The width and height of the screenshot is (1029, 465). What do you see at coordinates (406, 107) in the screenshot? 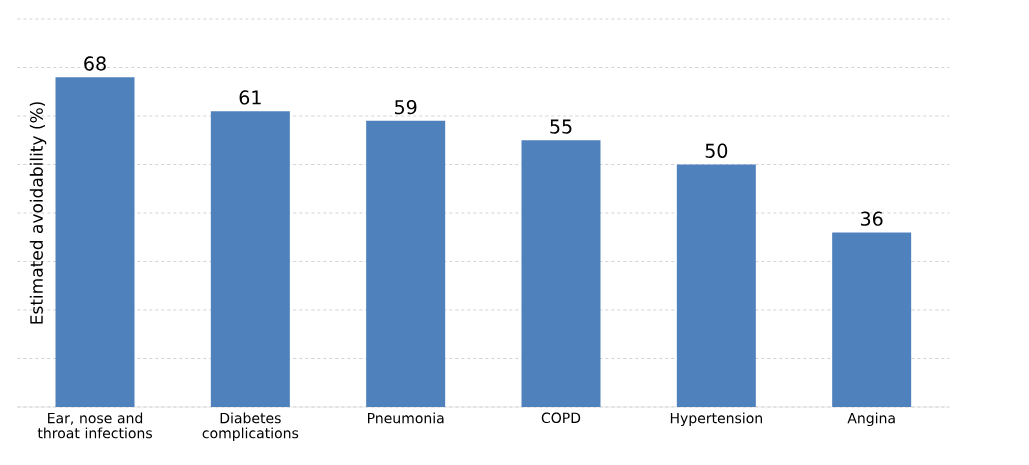
I see `data-label: 59` at bounding box center [406, 107].